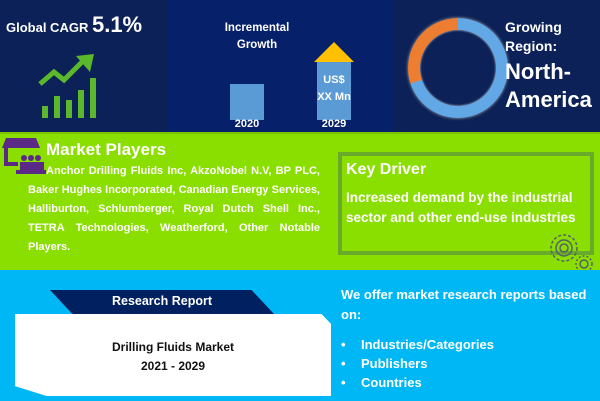 The height and width of the screenshot is (401, 600). I want to click on cagr-label: Global CAGR 5.1%, so click(74, 24).